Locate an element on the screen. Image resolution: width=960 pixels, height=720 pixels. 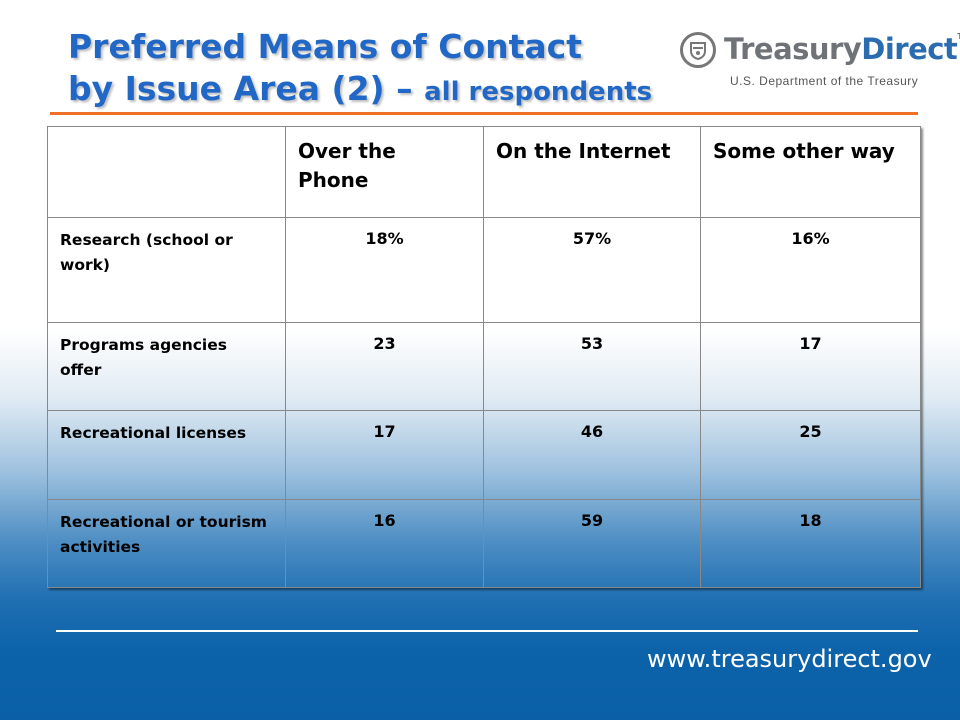
cell-internet: 53 is located at coordinates (592, 366).